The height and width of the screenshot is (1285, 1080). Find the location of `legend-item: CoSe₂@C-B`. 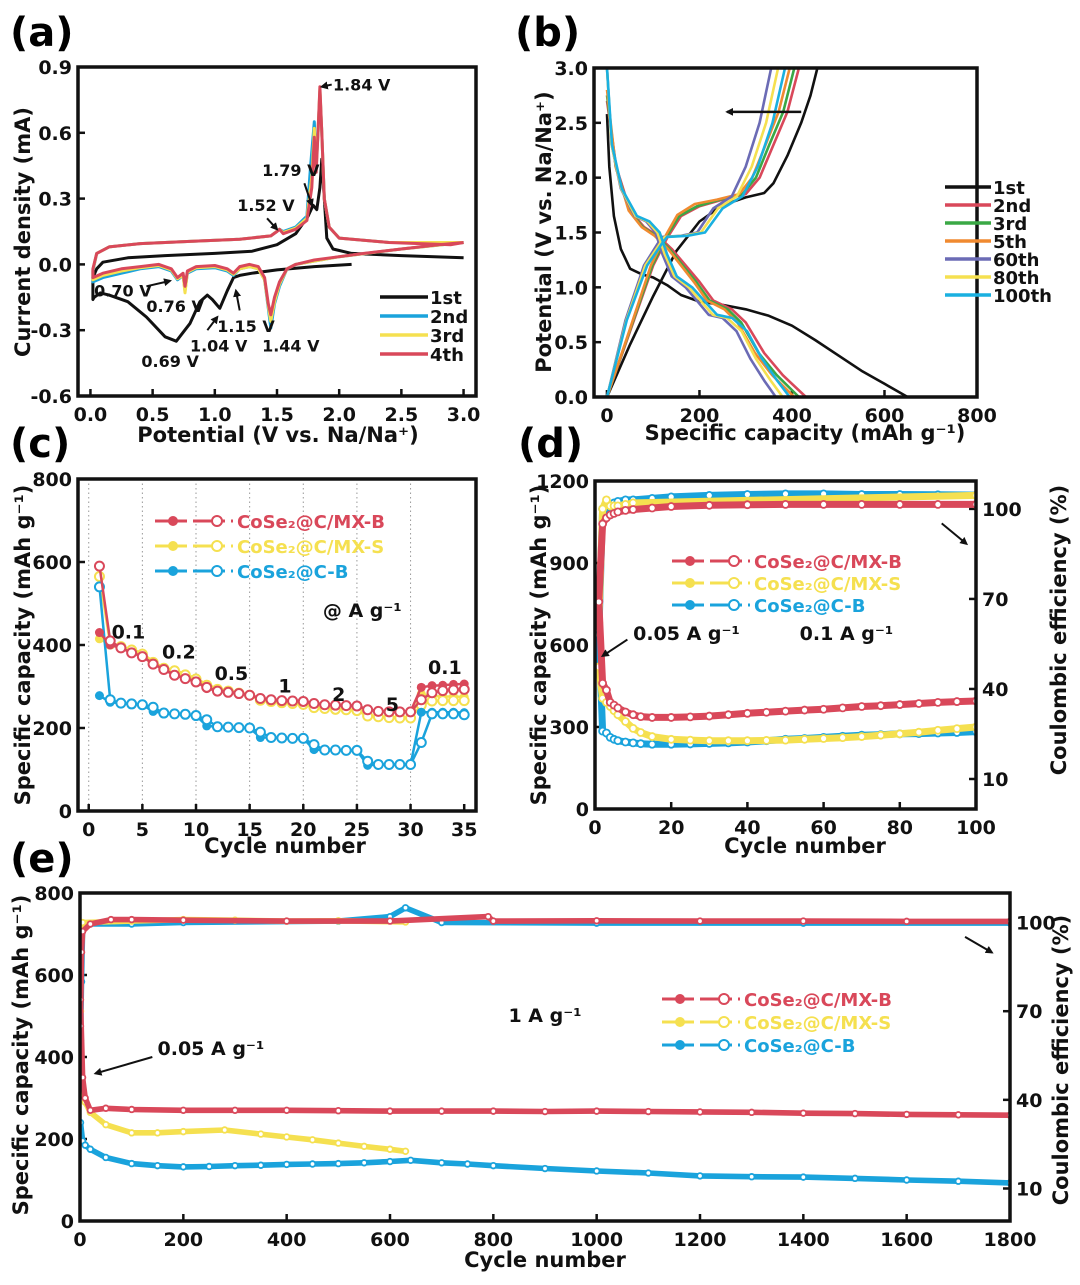

legend-item: CoSe₂@C-B is located at coordinates (251, 572).